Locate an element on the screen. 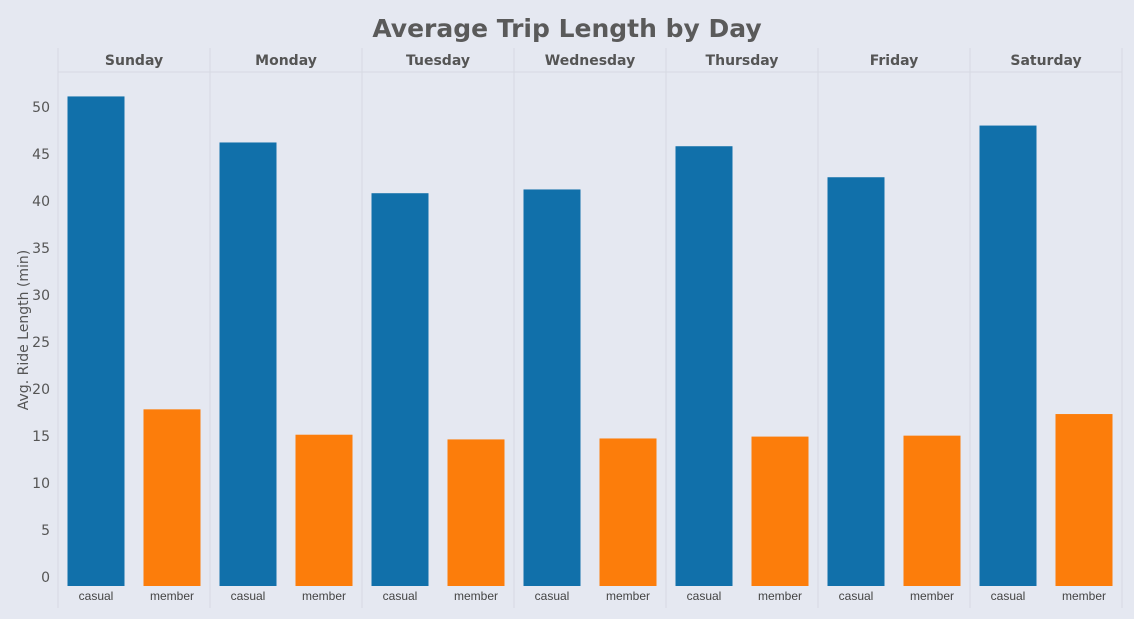 Image resolution: width=1134 pixels, height=619 pixels. y-tick-label: 45 is located at coordinates (41, 155).